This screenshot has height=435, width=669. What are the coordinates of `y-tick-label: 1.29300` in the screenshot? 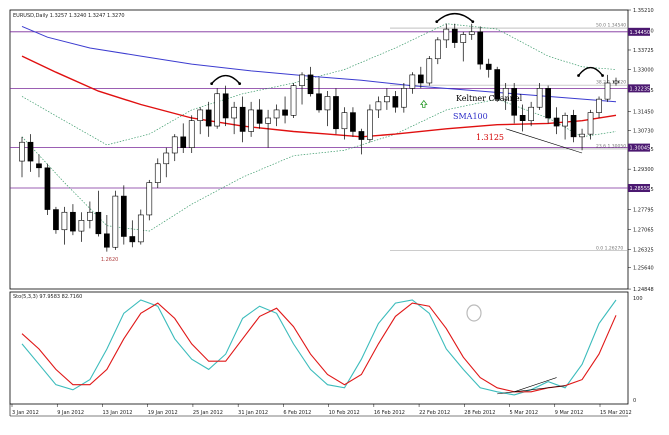 It's located at (643, 170).